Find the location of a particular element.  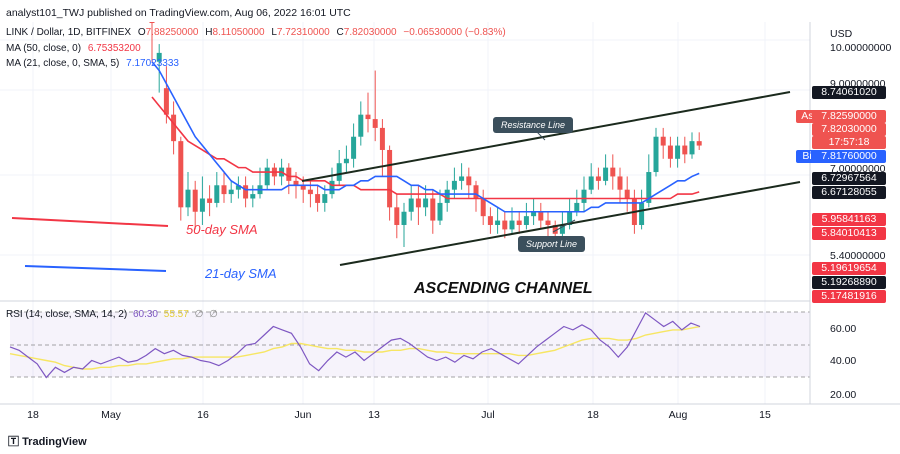

rsi-line is located at coordinates (355, 345).